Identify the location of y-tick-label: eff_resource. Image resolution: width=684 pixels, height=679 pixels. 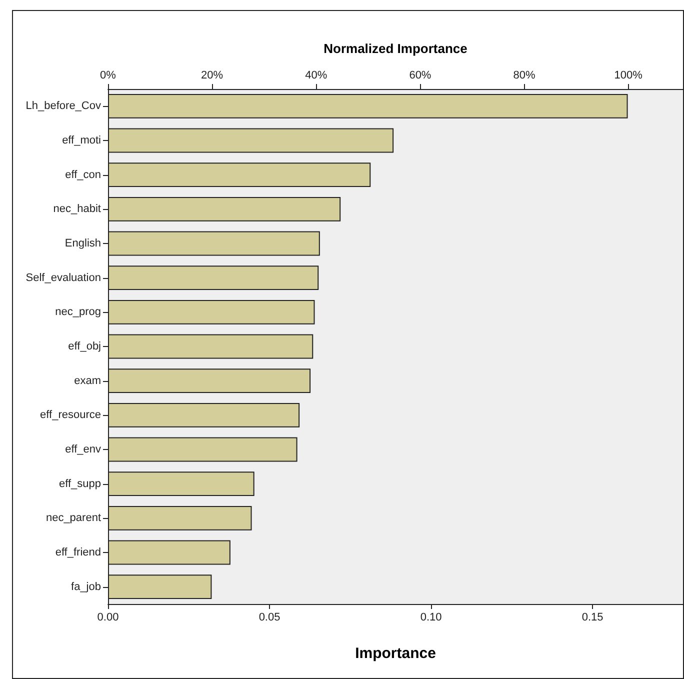
(70, 415).